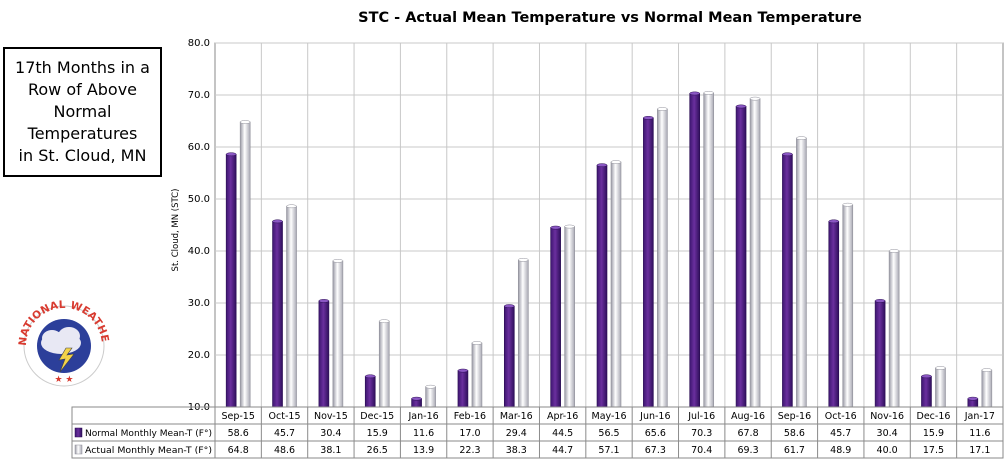 The width and height of the screenshot is (1007, 460). Describe the element at coordinates (62, 341) in the screenshot. I see `nws-logo: NATIONAL WEATHER SERVICE ★ ★` at that location.